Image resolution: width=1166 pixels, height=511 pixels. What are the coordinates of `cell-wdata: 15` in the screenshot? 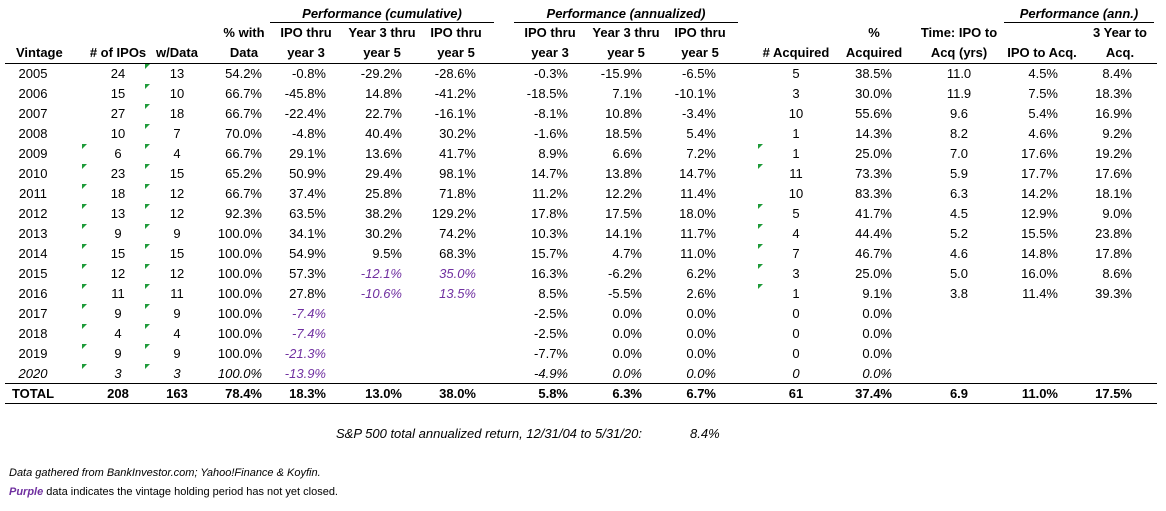 It's located at (177, 253).